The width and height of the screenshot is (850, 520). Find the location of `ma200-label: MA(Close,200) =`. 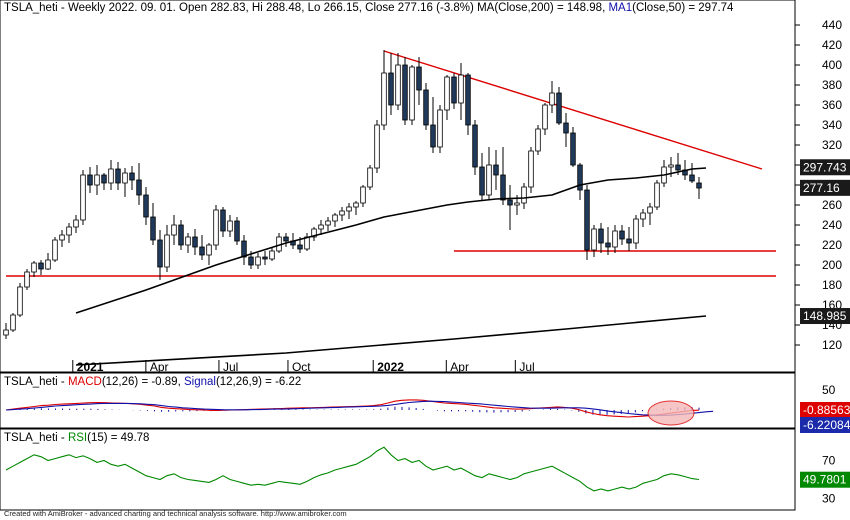

ma200-label: MA(Close,200) = is located at coordinates (520, 8).